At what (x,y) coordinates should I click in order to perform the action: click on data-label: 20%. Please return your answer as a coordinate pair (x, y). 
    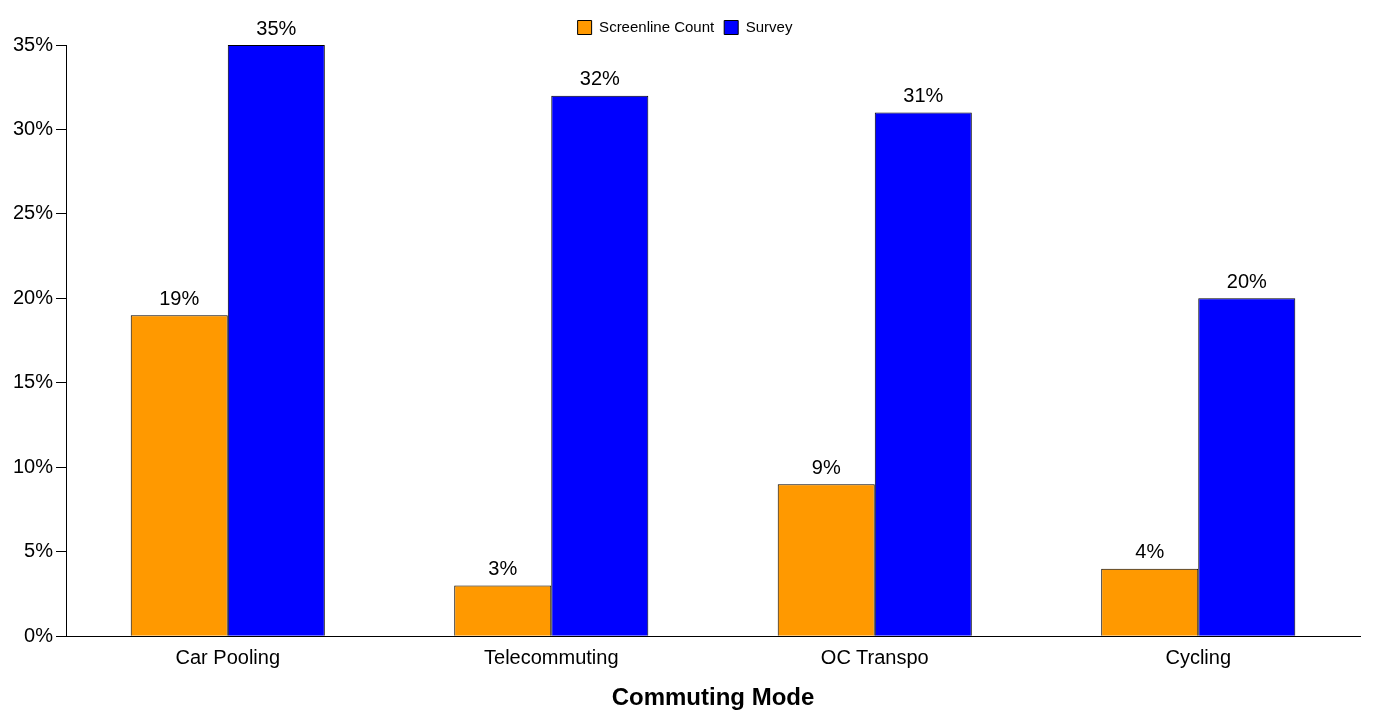
    Looking at the image, I should click on (1247, 280).